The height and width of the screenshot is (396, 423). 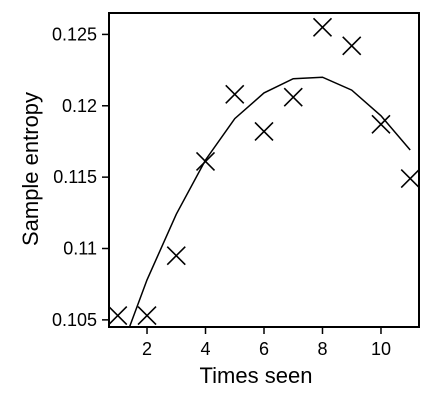 What do you see at coordinates (74, 320) in the screenshot?
I see `y-tick-label: 0.105` at bounding box center [74, 320].